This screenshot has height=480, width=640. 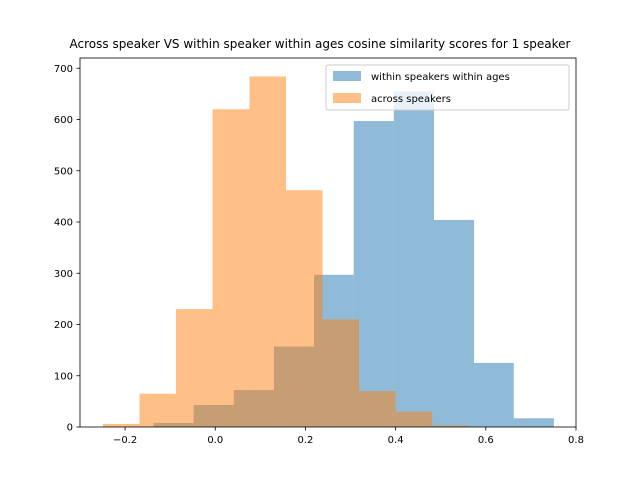 I want to click on y-tick-label: 700, so click(x=63, y=69).